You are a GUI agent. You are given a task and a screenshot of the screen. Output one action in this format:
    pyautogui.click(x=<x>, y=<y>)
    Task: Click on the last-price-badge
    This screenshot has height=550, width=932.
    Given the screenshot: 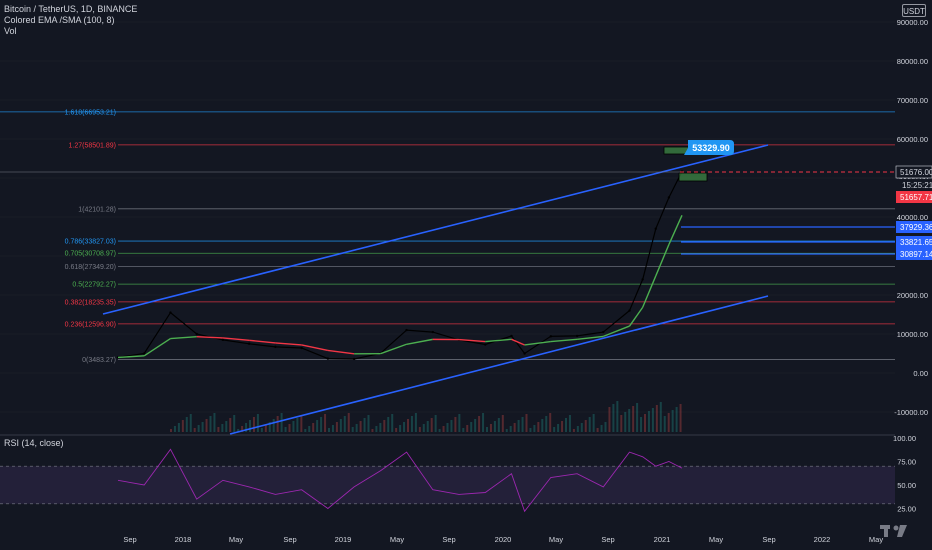 What is the action you would take?
    pyautogui.click(x=913, y=172)
    